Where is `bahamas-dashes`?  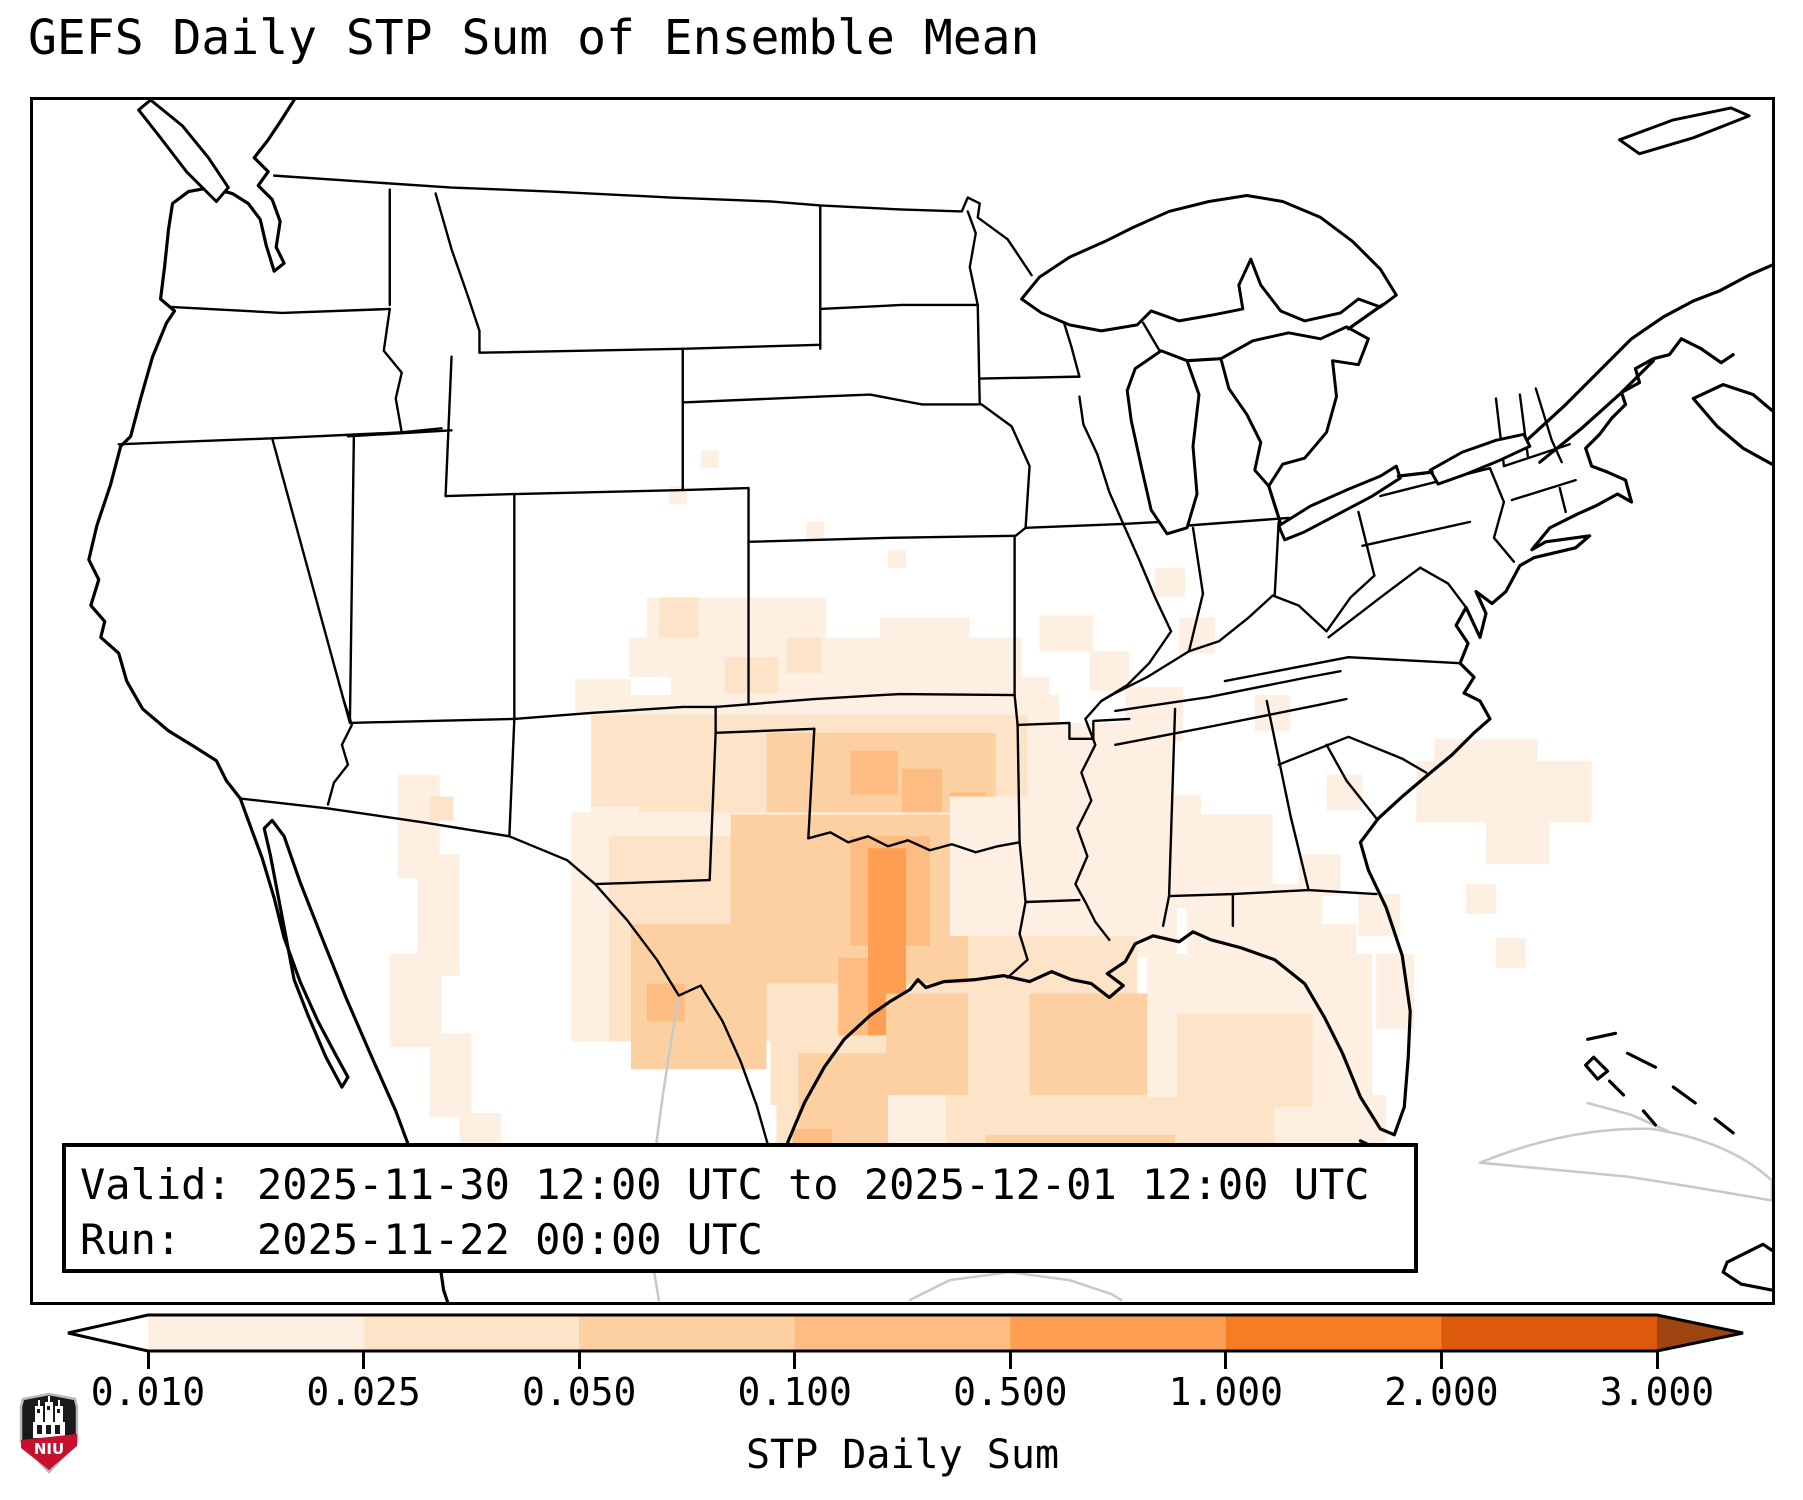
bahamas-dashes is located at coordinates (1546, 1091).